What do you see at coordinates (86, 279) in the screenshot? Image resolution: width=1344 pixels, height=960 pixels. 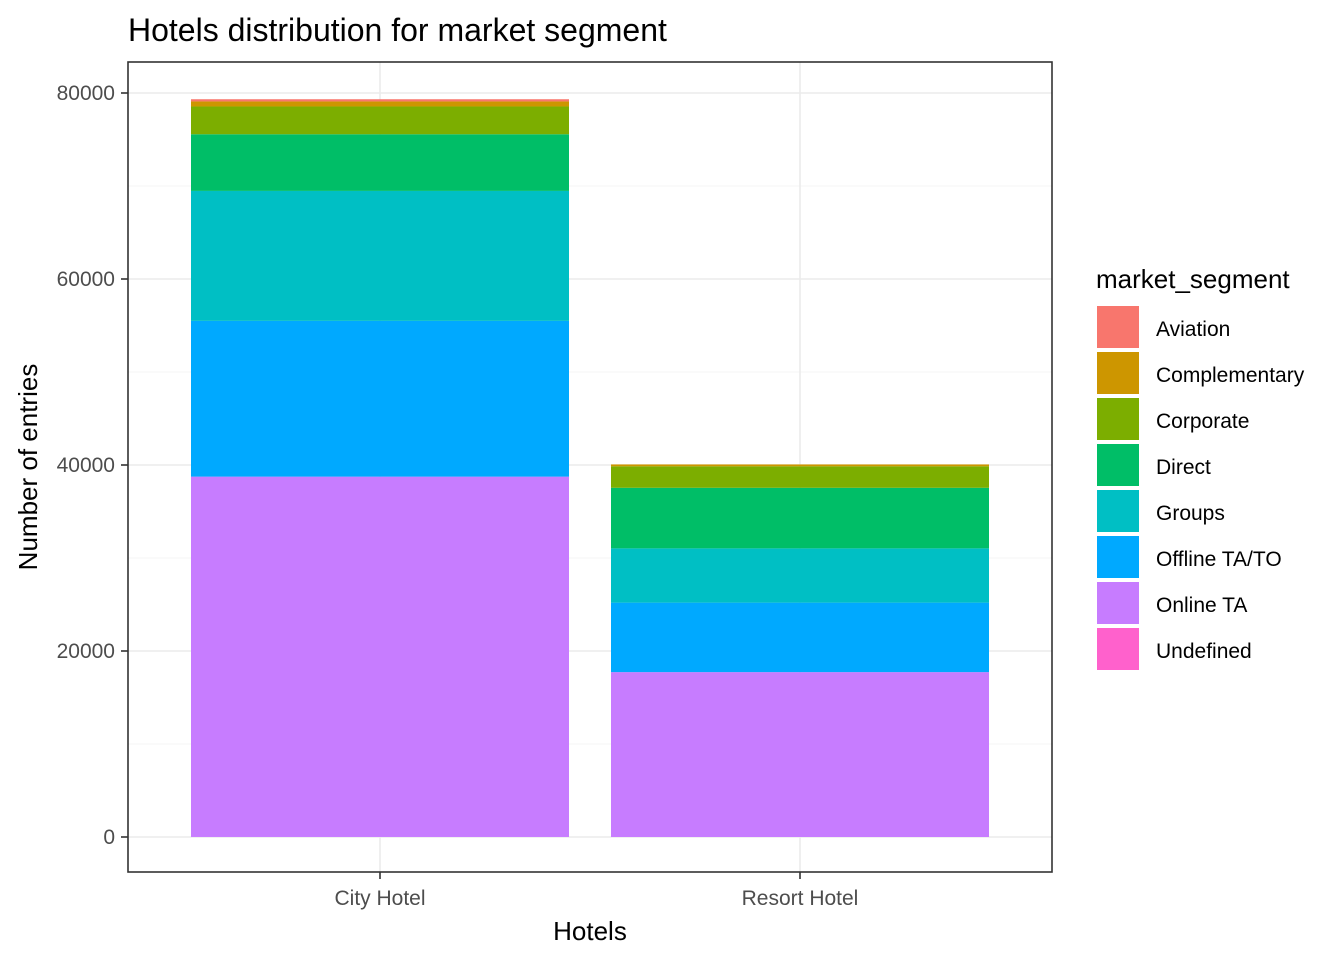 I see `y-tick-label: 60000` at bounding box center [86, 279].